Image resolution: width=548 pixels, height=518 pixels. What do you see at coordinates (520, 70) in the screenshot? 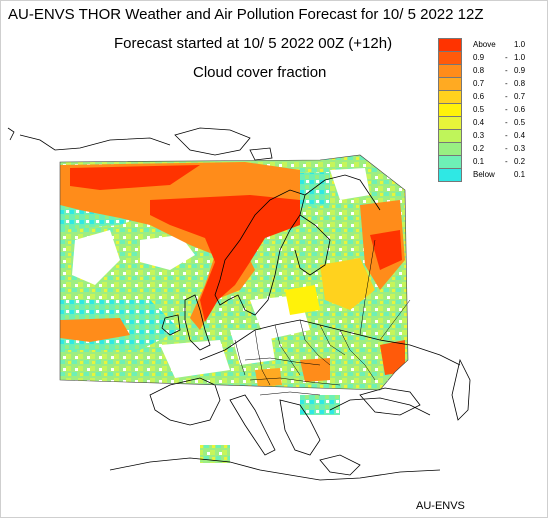
I see `legend-high: 0.9` at bounding box center [520, 70].